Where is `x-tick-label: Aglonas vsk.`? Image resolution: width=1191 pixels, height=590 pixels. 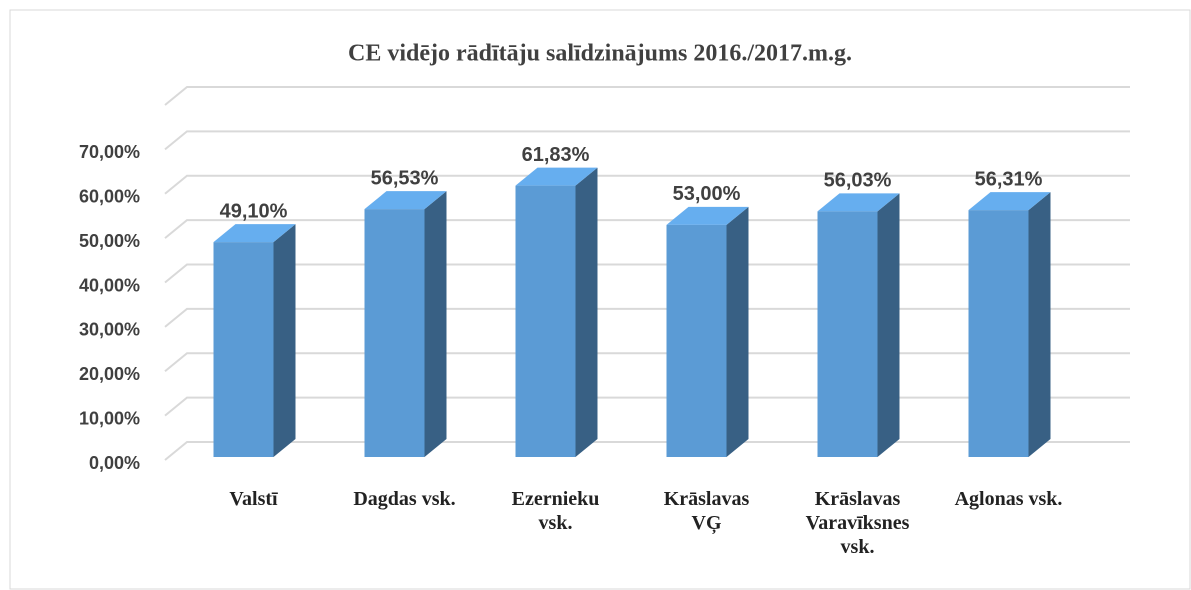
x-tick-label: Aglonas vsk. is located at coordinates (1008, 499).